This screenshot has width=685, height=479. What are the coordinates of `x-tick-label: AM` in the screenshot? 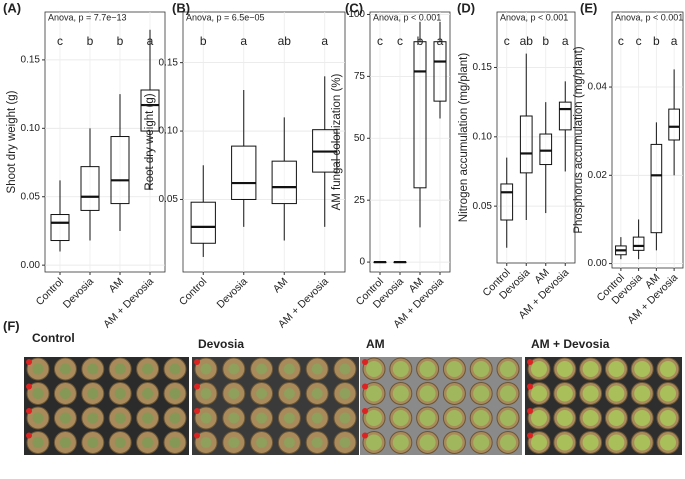 It's located at (281, 286).